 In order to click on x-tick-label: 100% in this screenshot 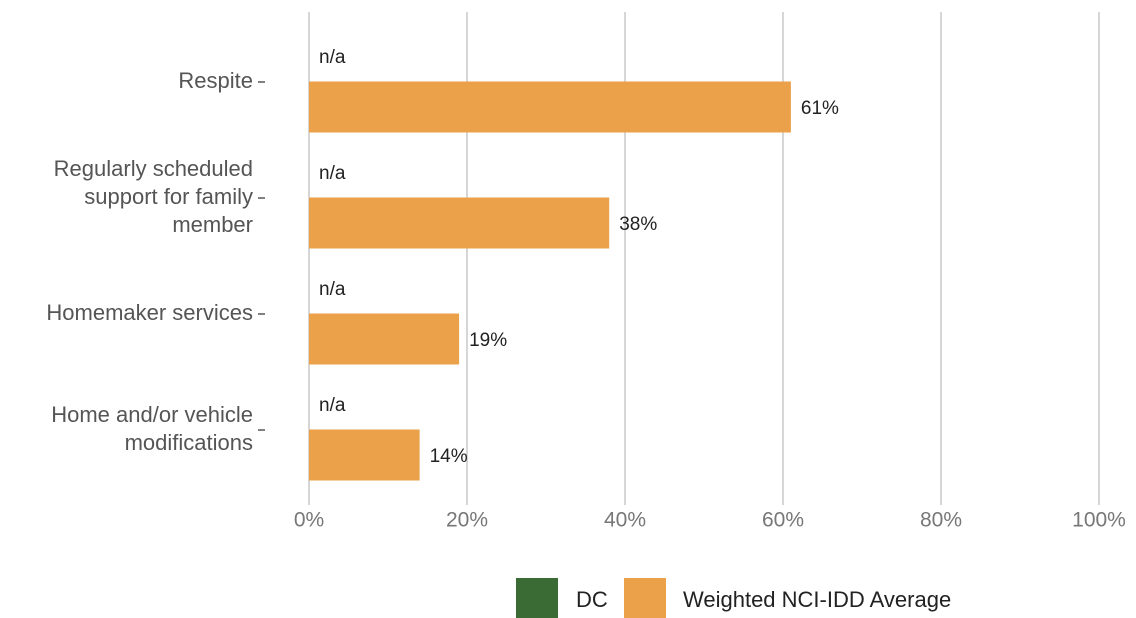, I will do `click(1099, 520)`.